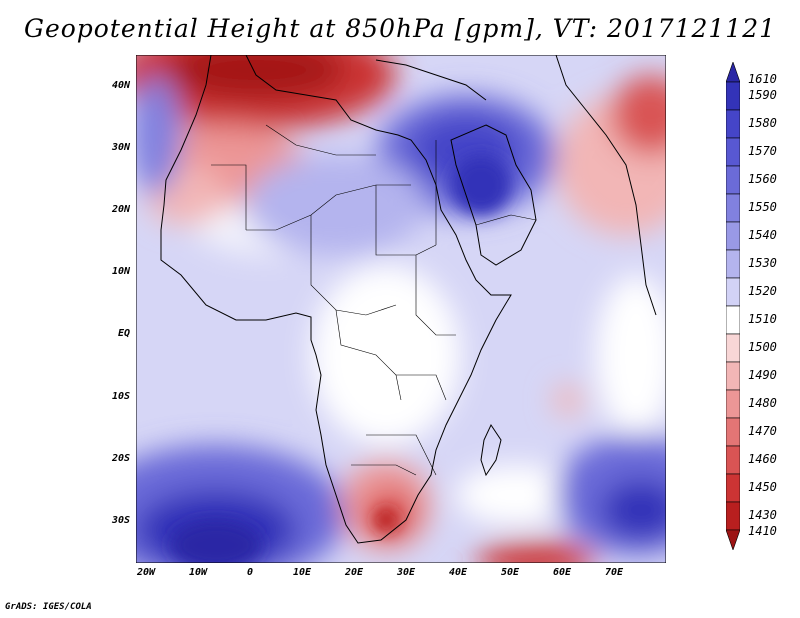 The width and height of the screenshot is (800, 618). Describe the element at coordinates (458, 572) in the screenshot. I see `lon-tick-label: 40E` at that location.